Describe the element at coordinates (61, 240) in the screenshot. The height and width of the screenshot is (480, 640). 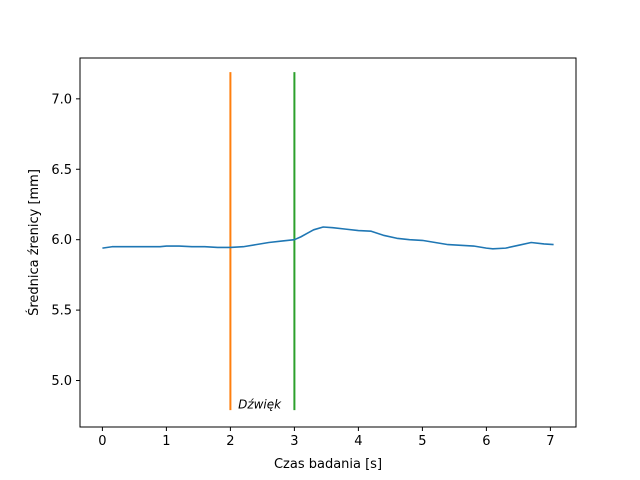
I see `y-tick-label: 6.0` at that location.